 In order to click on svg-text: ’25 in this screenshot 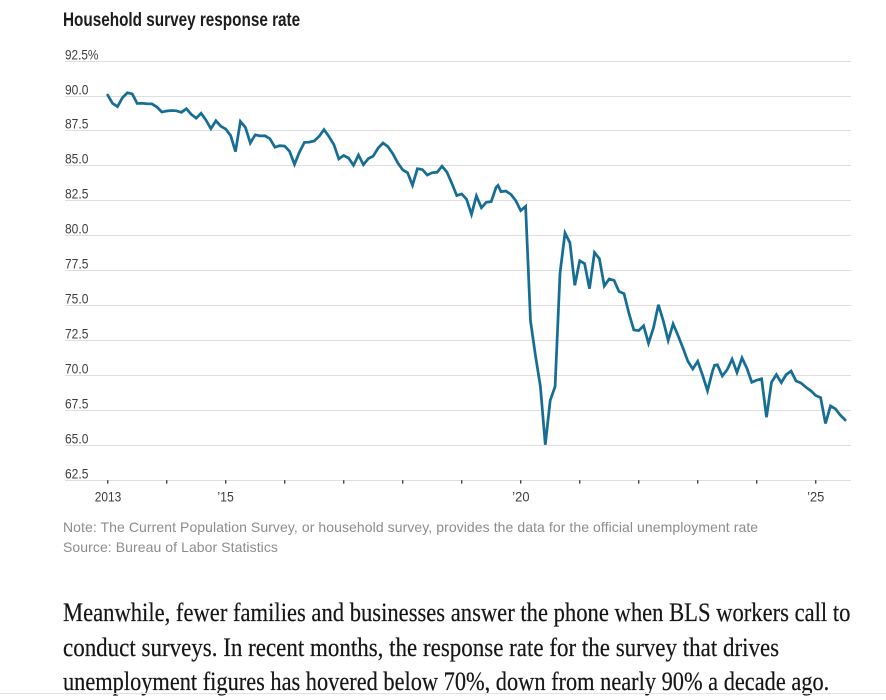, I will do `click(815, 497)`.